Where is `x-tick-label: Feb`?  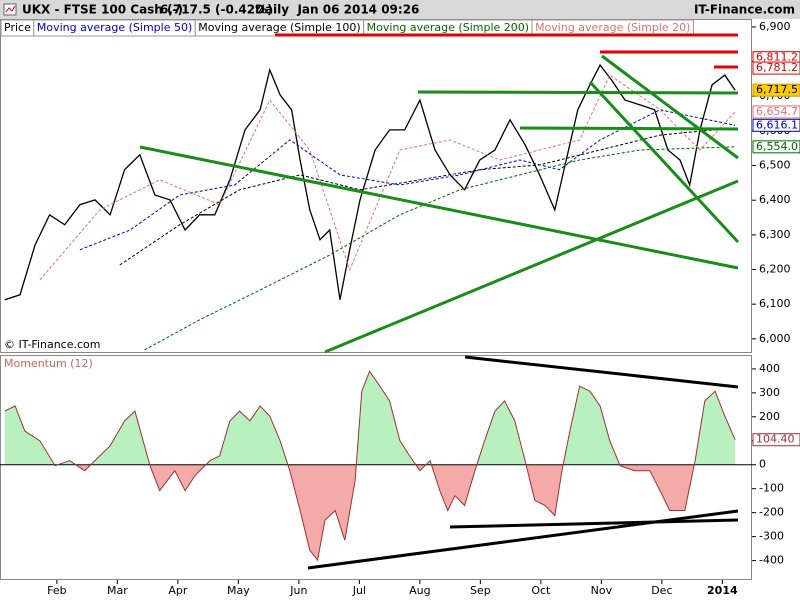 x-tick-label: Feb is located at coordinates (56, 590).